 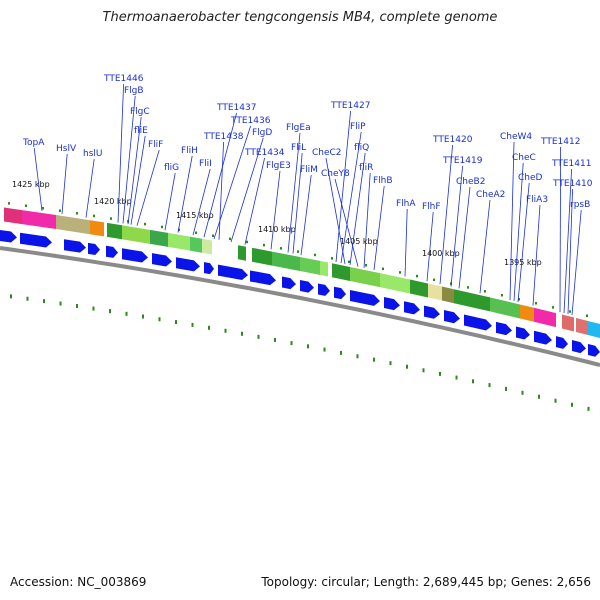 What do you see at coordinates (298, 148) in the screenshot?
I see `gene-label: FliL` at bounding box center [298, 148].